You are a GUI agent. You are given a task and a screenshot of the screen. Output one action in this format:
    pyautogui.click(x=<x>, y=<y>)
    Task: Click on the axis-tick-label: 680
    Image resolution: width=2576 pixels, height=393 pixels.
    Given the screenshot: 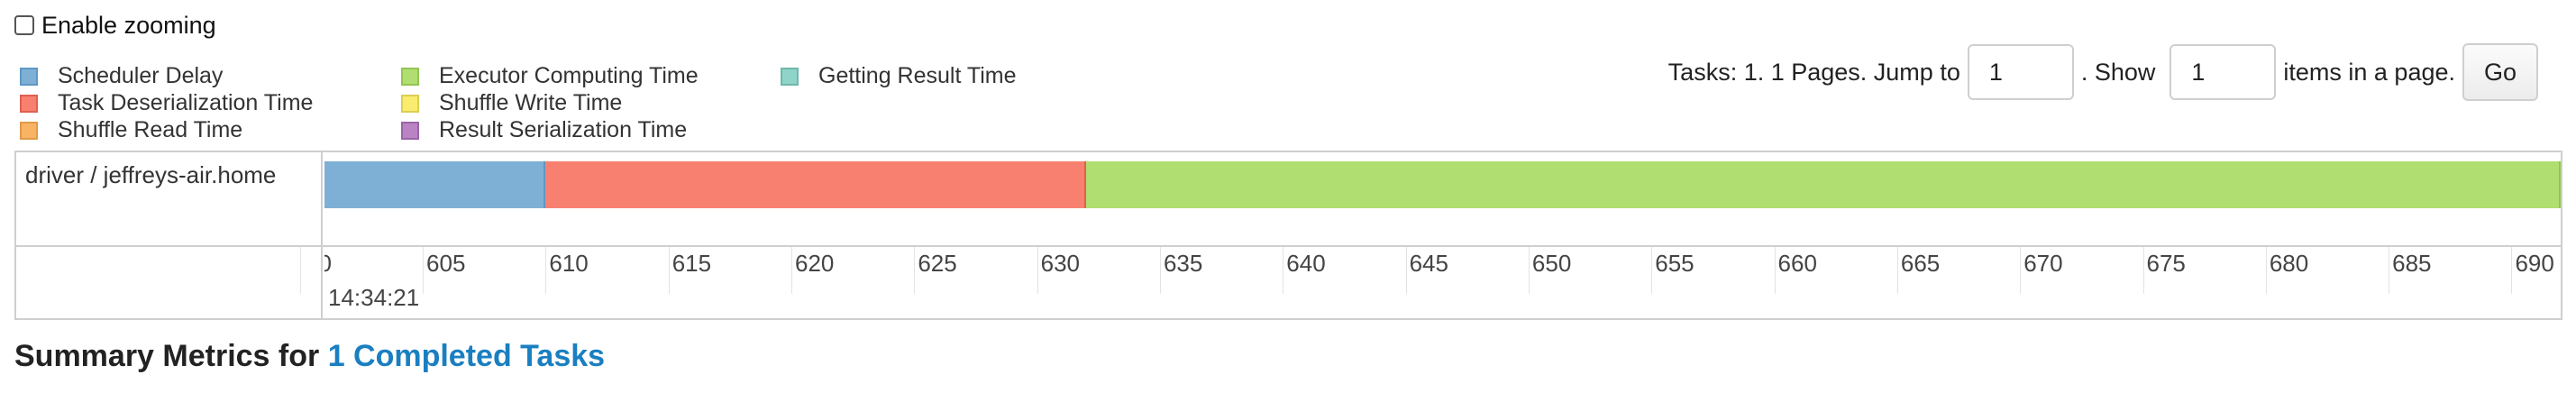 What is the action you would take?
    pyautogui.click(x=2289, y=263)
    